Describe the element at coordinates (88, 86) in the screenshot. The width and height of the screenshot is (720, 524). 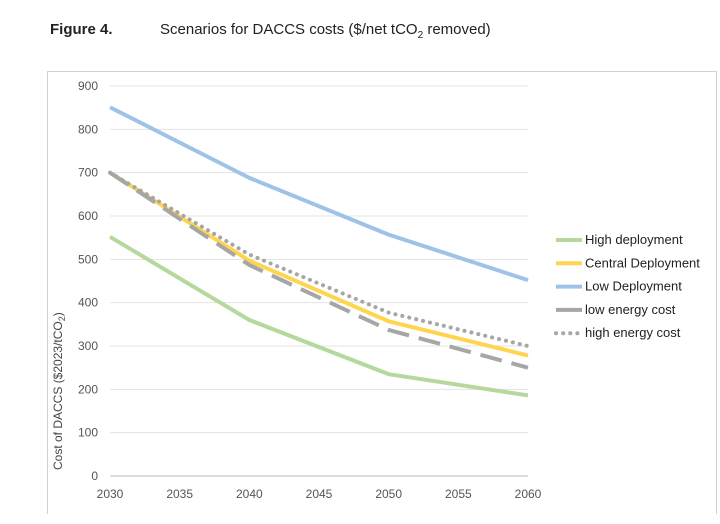
I see `y-tick-label: 900` at that location.